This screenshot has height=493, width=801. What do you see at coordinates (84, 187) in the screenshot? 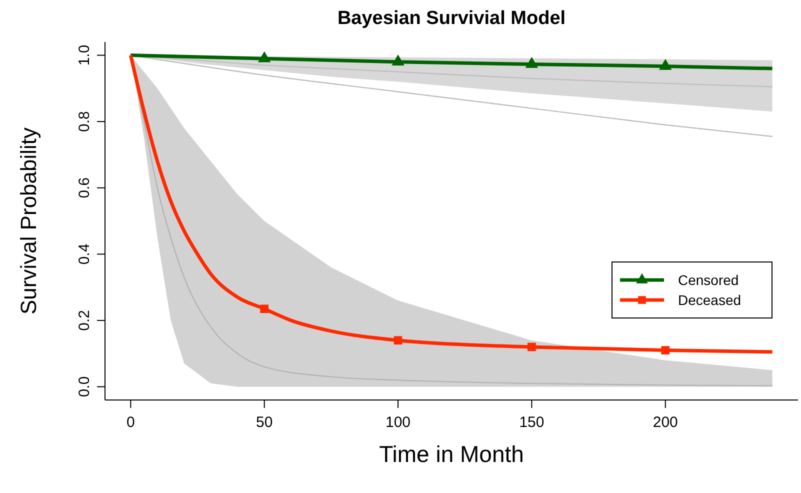
I see `y-tick-label: 0.6` at bounding box center [84, 187].